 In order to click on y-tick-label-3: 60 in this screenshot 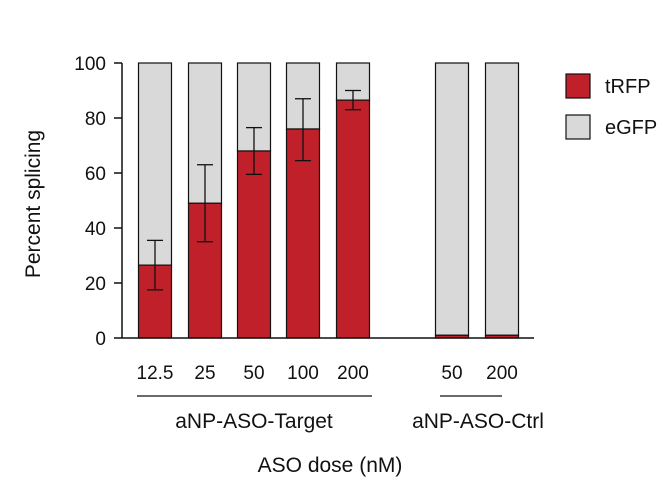, I will do `click(95, 174)`.